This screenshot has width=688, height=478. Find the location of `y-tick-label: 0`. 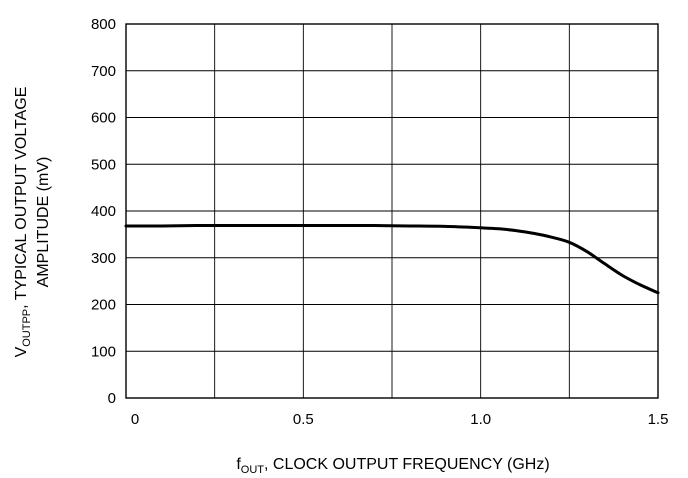

y-tick-label: 0 is located at coordinates (112, 398).